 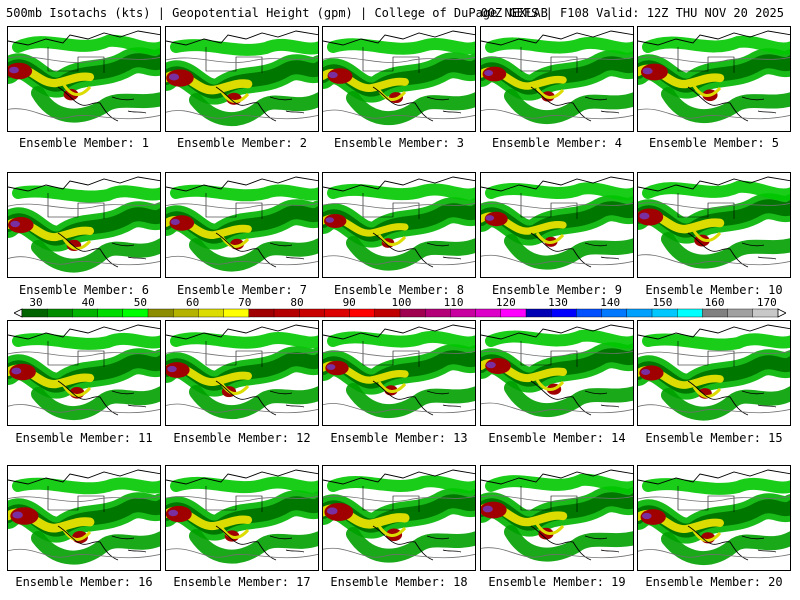 I want to click on ensemble-member-label: Ensemble Member: 4, so click(x=557, y=143).